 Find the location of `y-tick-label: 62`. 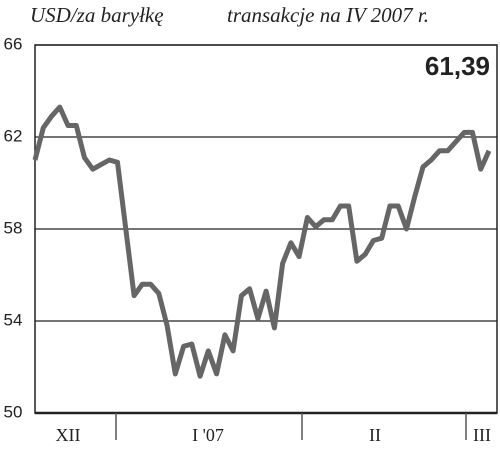

y-tick-label: 62 is located at coordinates (13, 135).